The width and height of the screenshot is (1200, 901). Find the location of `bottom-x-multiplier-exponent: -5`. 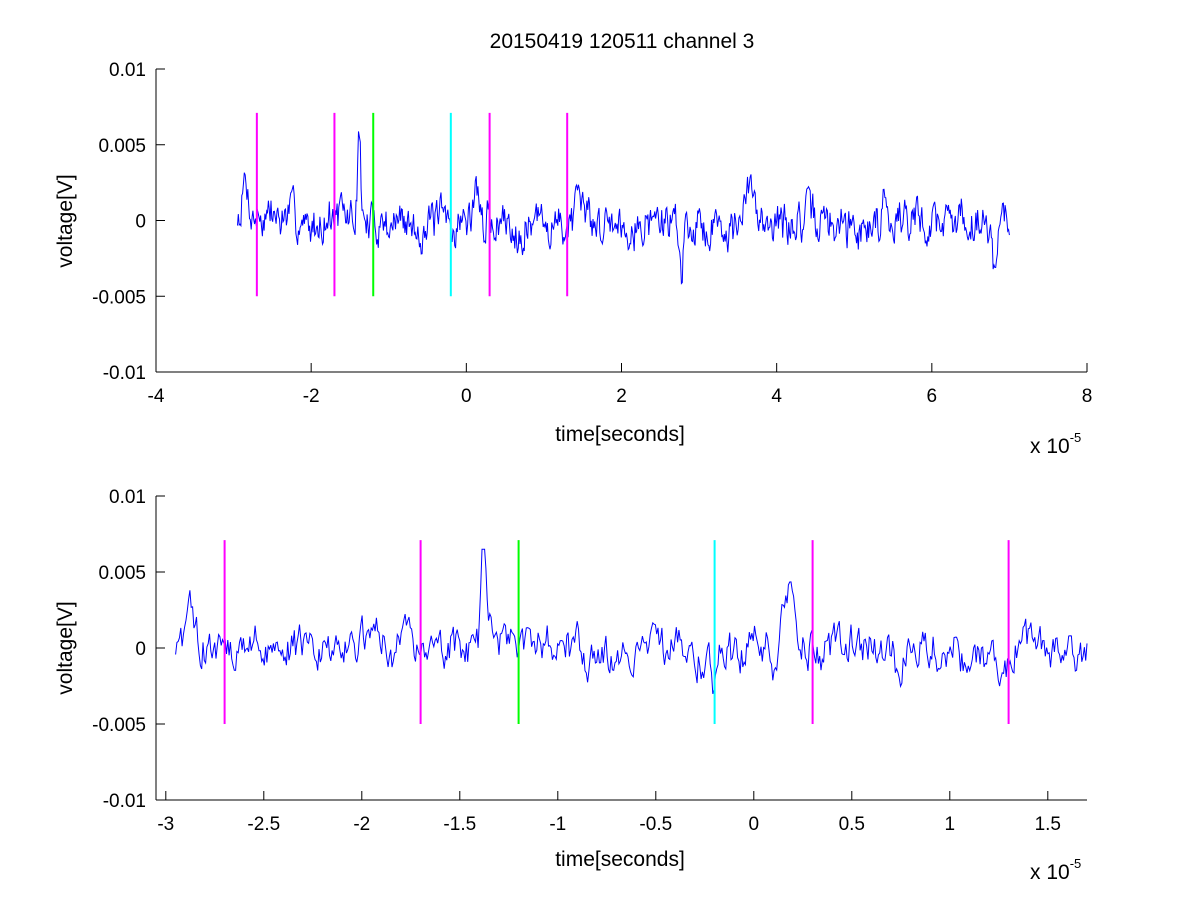

bottom-x-multiplier-exponent: -5 is located at coordinates (1076, 863).